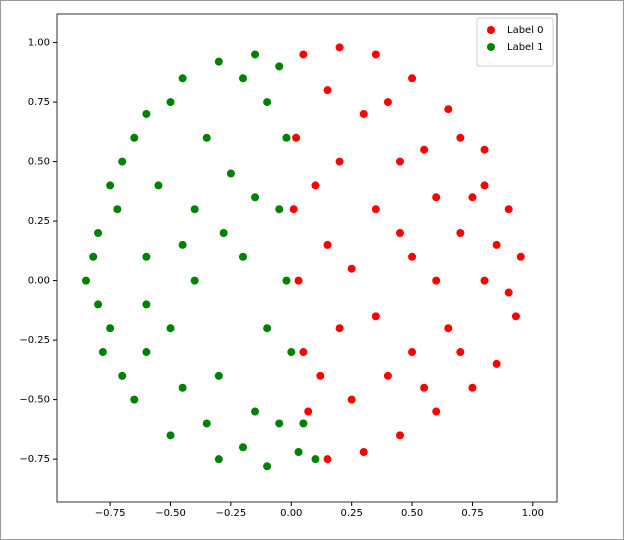 The width and height of the screenshot is (624, 540). Describe the element at coordinates (491, 30) in the screenshot. I see `legend-marker` at that location.